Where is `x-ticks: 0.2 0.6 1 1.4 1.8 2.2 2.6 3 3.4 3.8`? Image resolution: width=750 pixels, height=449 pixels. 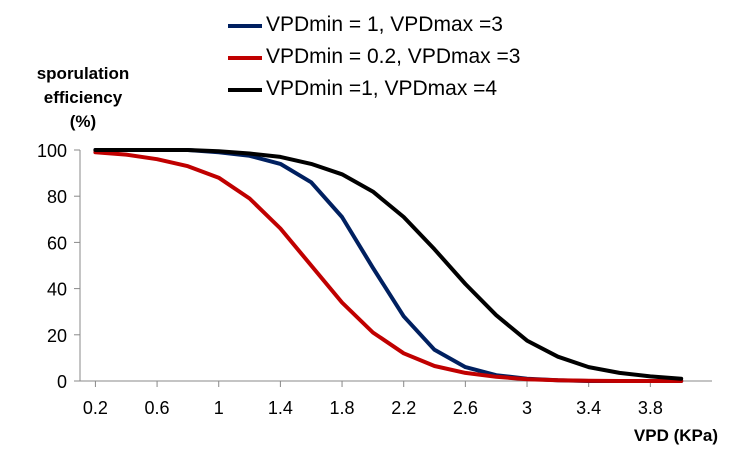 x-ticks: 0.2 0.6 1 1.4 1.8 2.2 2.6 3 3.4 3.8 is located at coordinates (373, 399).